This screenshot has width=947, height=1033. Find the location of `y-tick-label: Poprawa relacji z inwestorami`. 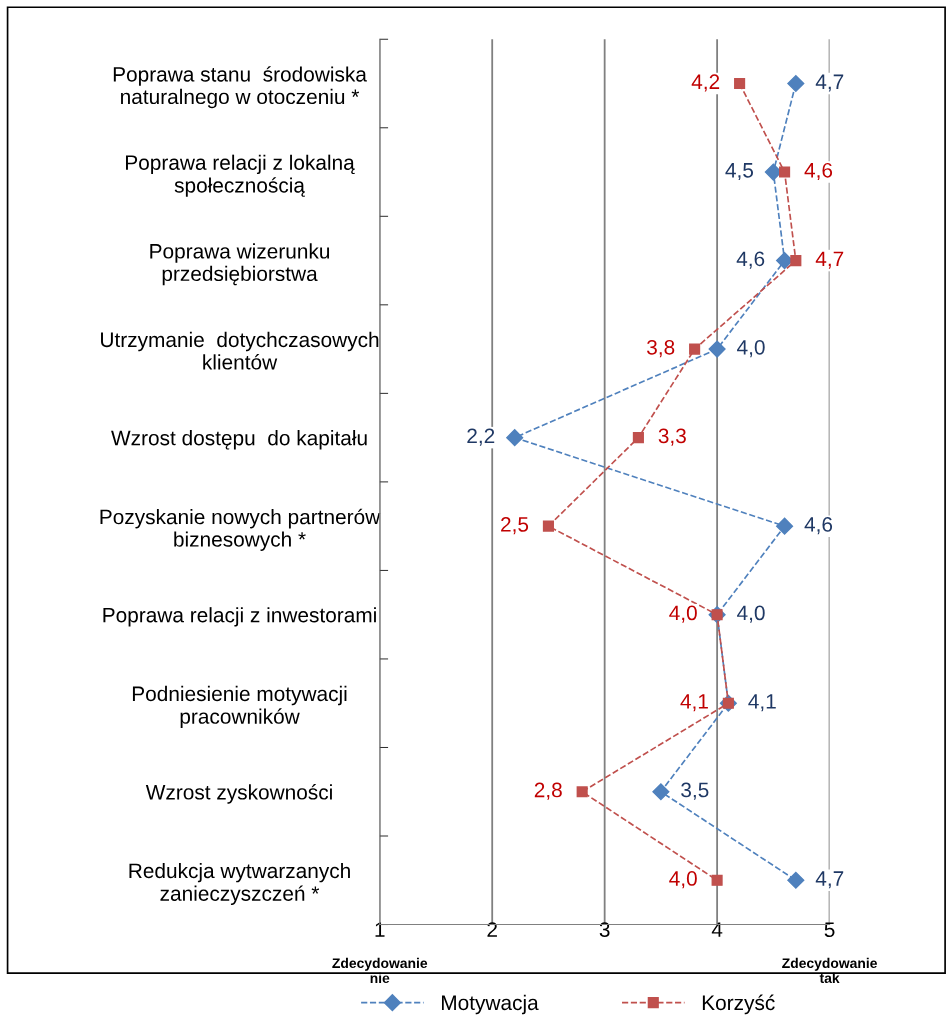

y-tick-label: Poprawa relacji z inwestorami is located at coordinates (239, 617).